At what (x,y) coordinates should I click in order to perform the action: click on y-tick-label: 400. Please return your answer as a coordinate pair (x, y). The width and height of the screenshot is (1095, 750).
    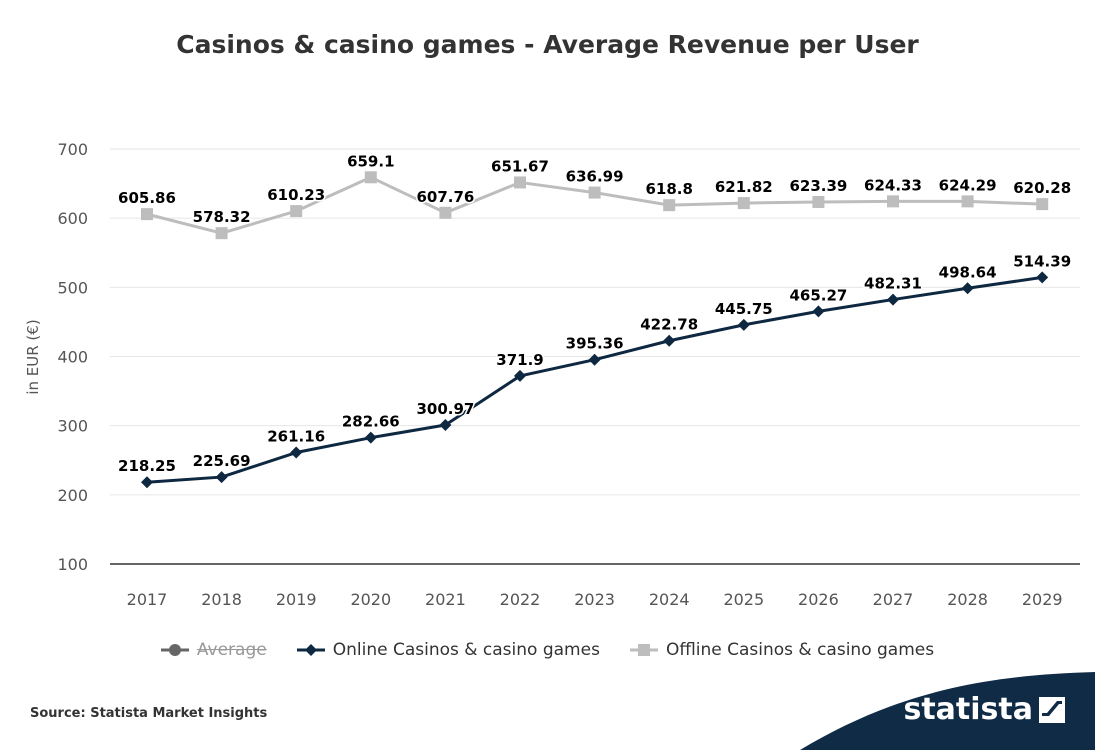
    Looking at the image, I should click on (72, 357).